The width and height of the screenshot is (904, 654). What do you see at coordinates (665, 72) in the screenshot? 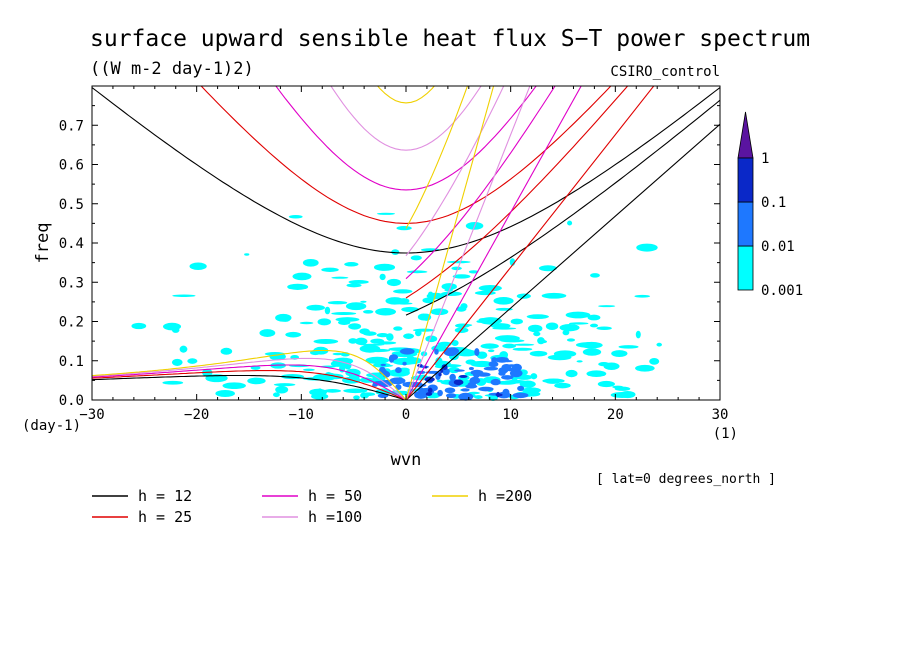
I see `source-label: CSIRO_control` at bounding box center [665, 72].